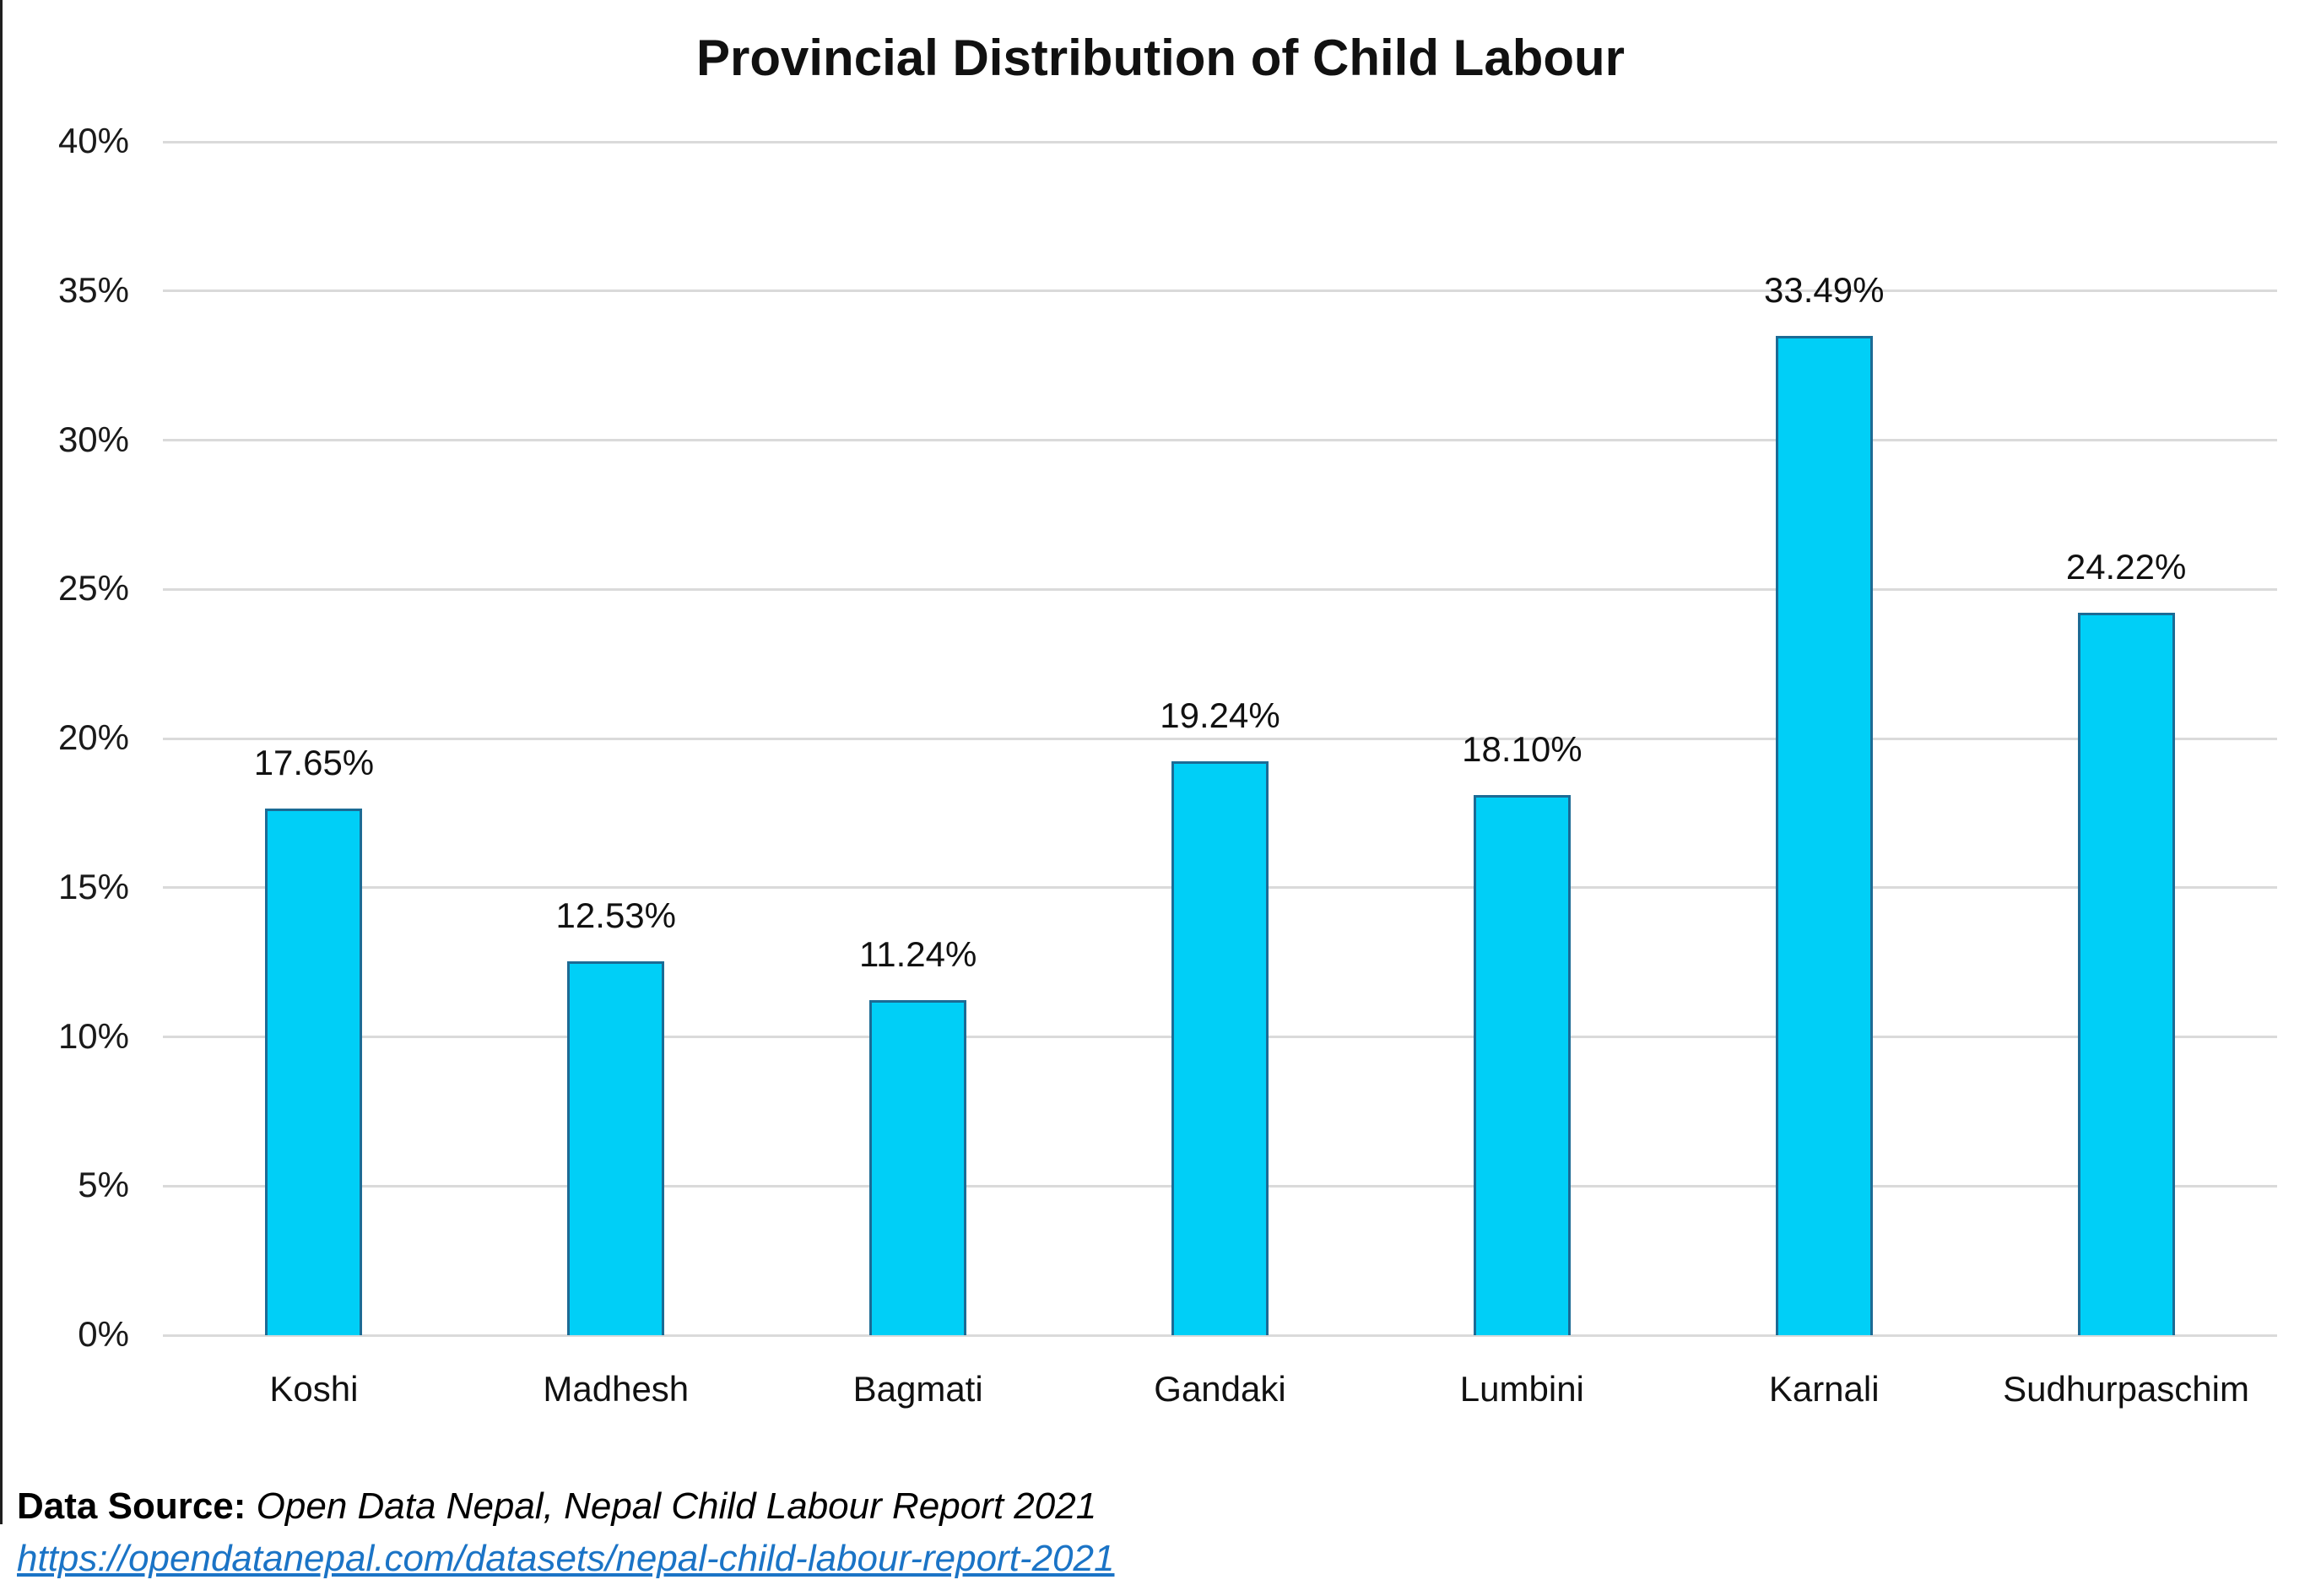 The image size is (2321, 1596). What do you see at coordinates (314, 1072) in the screenshot?
I see `bar-koshi` at bounding box center [314, 1072].